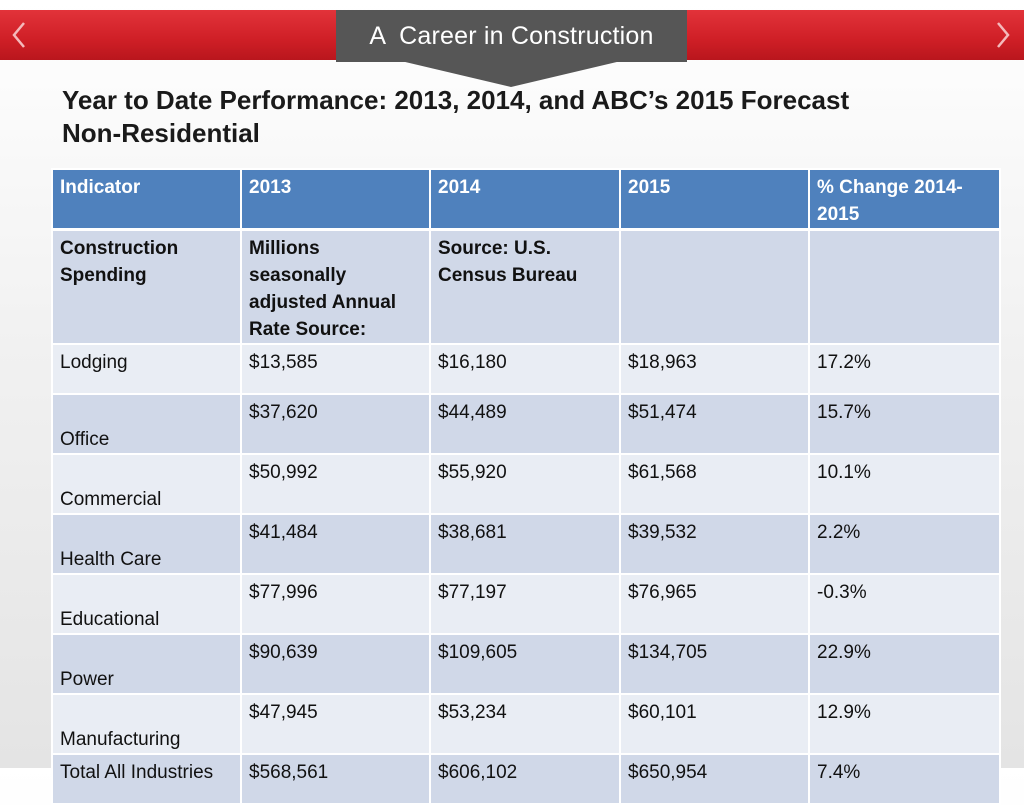 Image resolution: width=1024 pixels, height=805 pixels. I want to click on table-cell: $568,561, so click(335, 779).